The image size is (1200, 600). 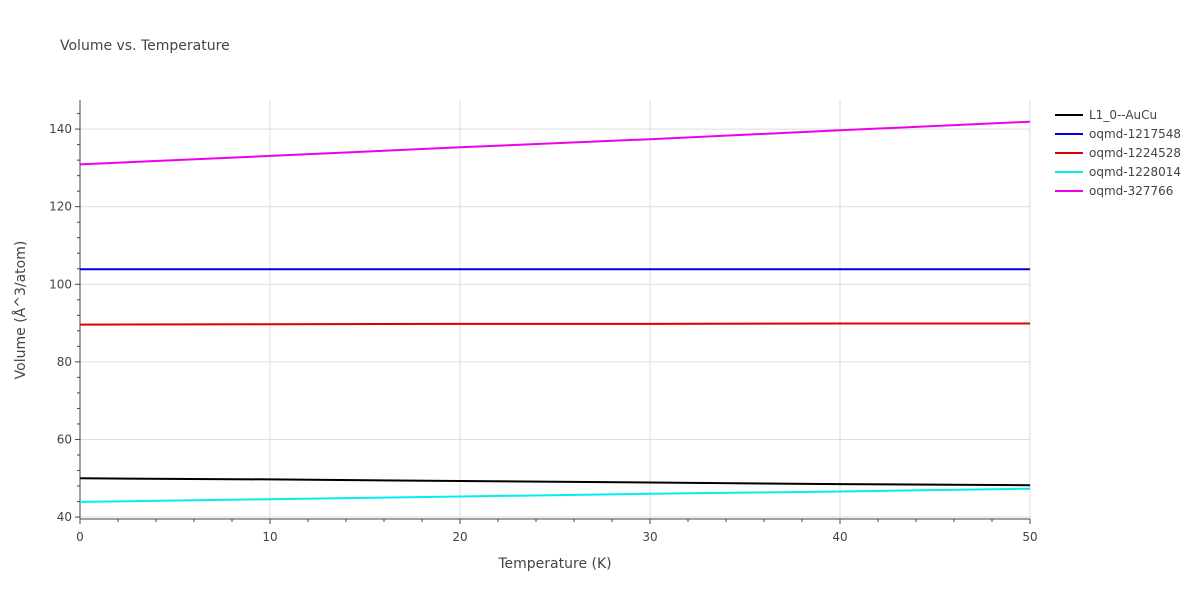 I want to click on legend-label: oqmd-1228014, so click(x=1135, y=172).